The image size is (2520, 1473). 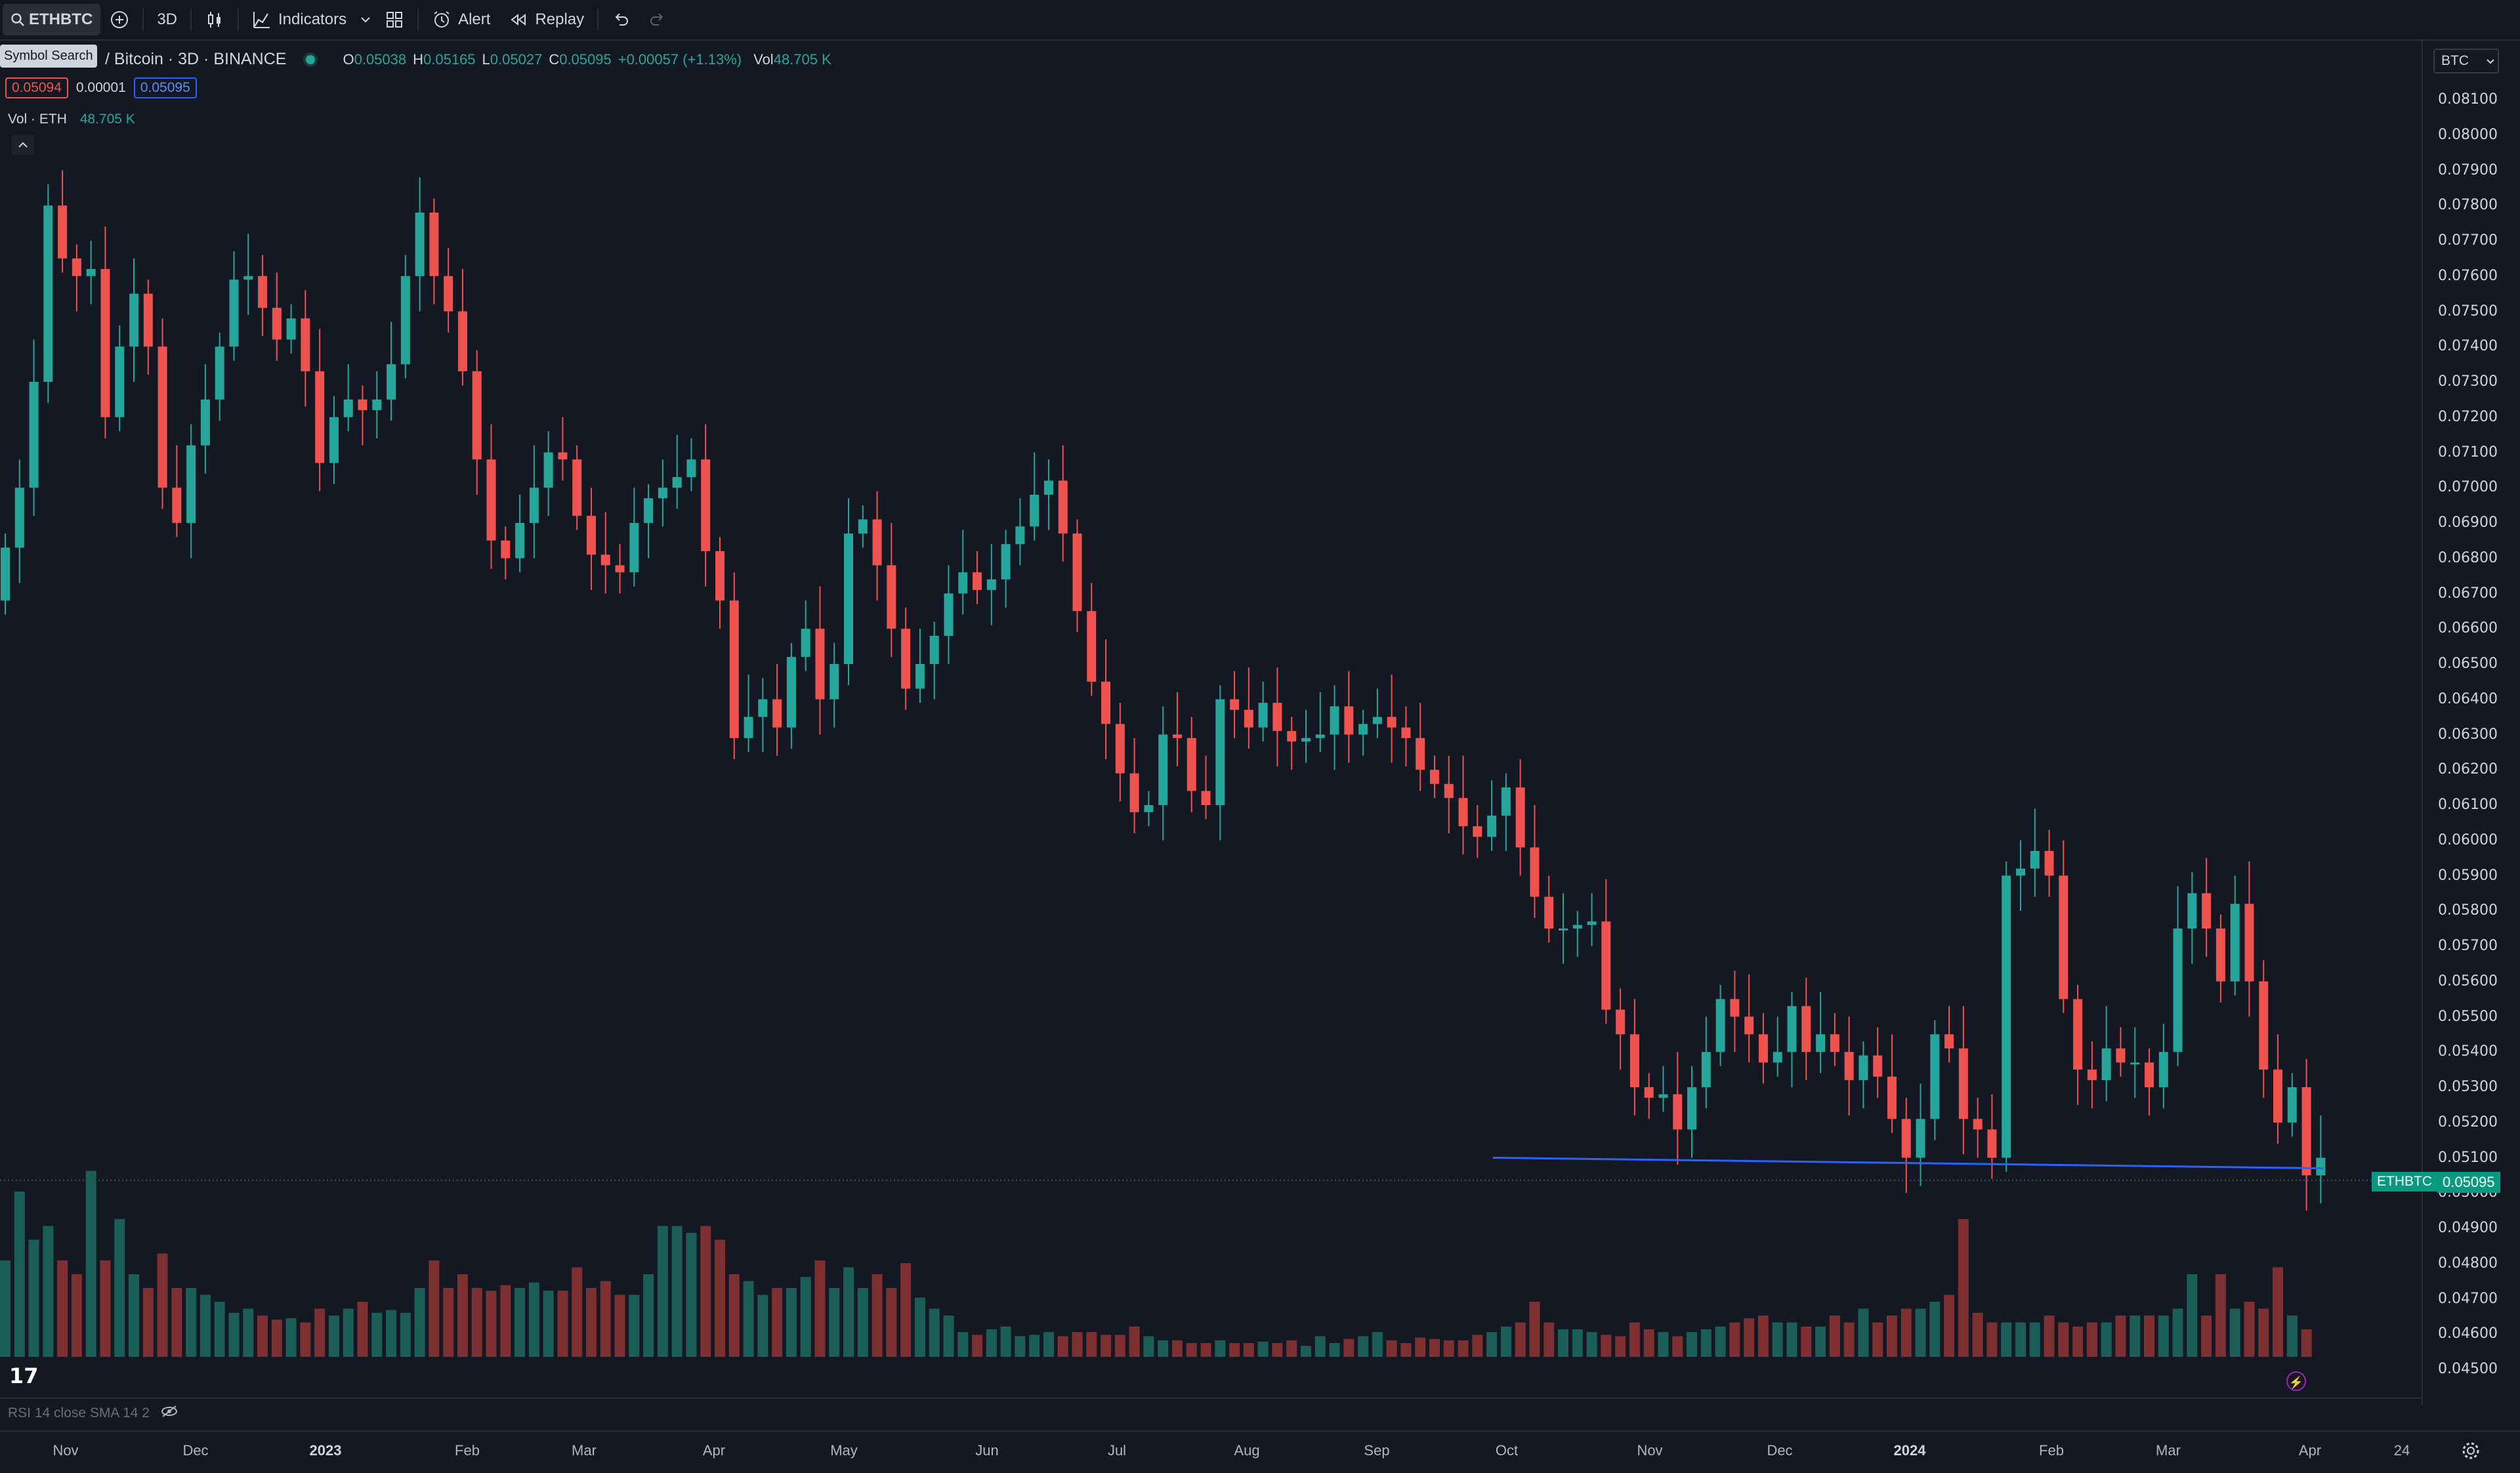 What do you see at coordinates (311, 59) in the screenshot?
I see `market-status-dot` at bounding box center [311, 59].